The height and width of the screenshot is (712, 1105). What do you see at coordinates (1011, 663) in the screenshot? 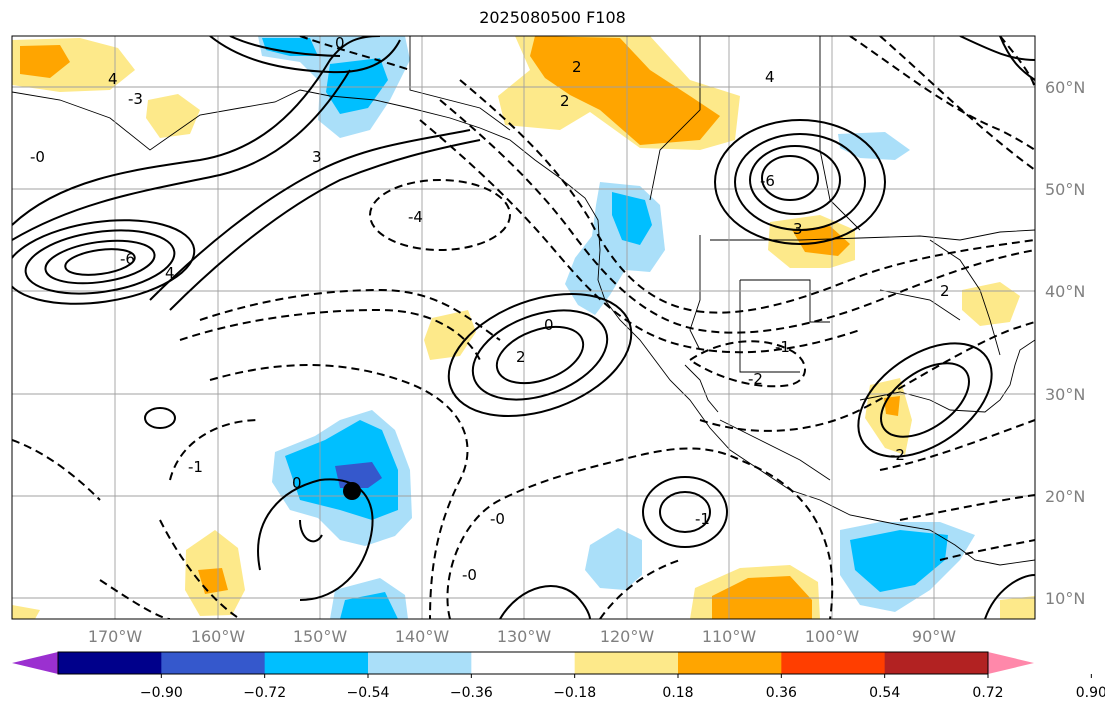
I see `colorbar-extend-right` at bounding box center [1011, 663].